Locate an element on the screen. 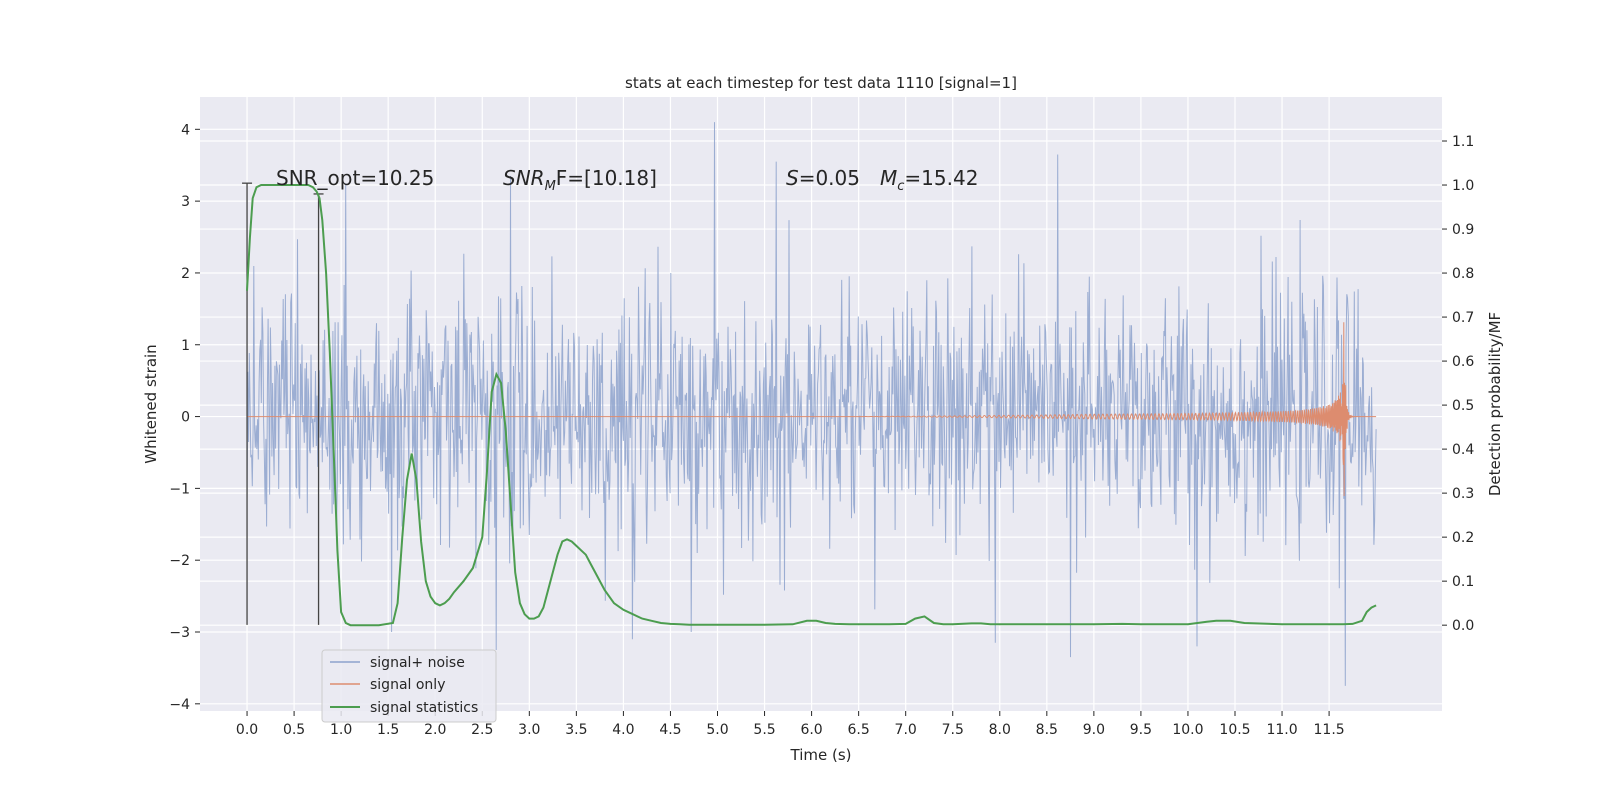 The width and height of the screenshot is (1600, 800). annotation-mc-main: M is located at coordinates (888, 178).